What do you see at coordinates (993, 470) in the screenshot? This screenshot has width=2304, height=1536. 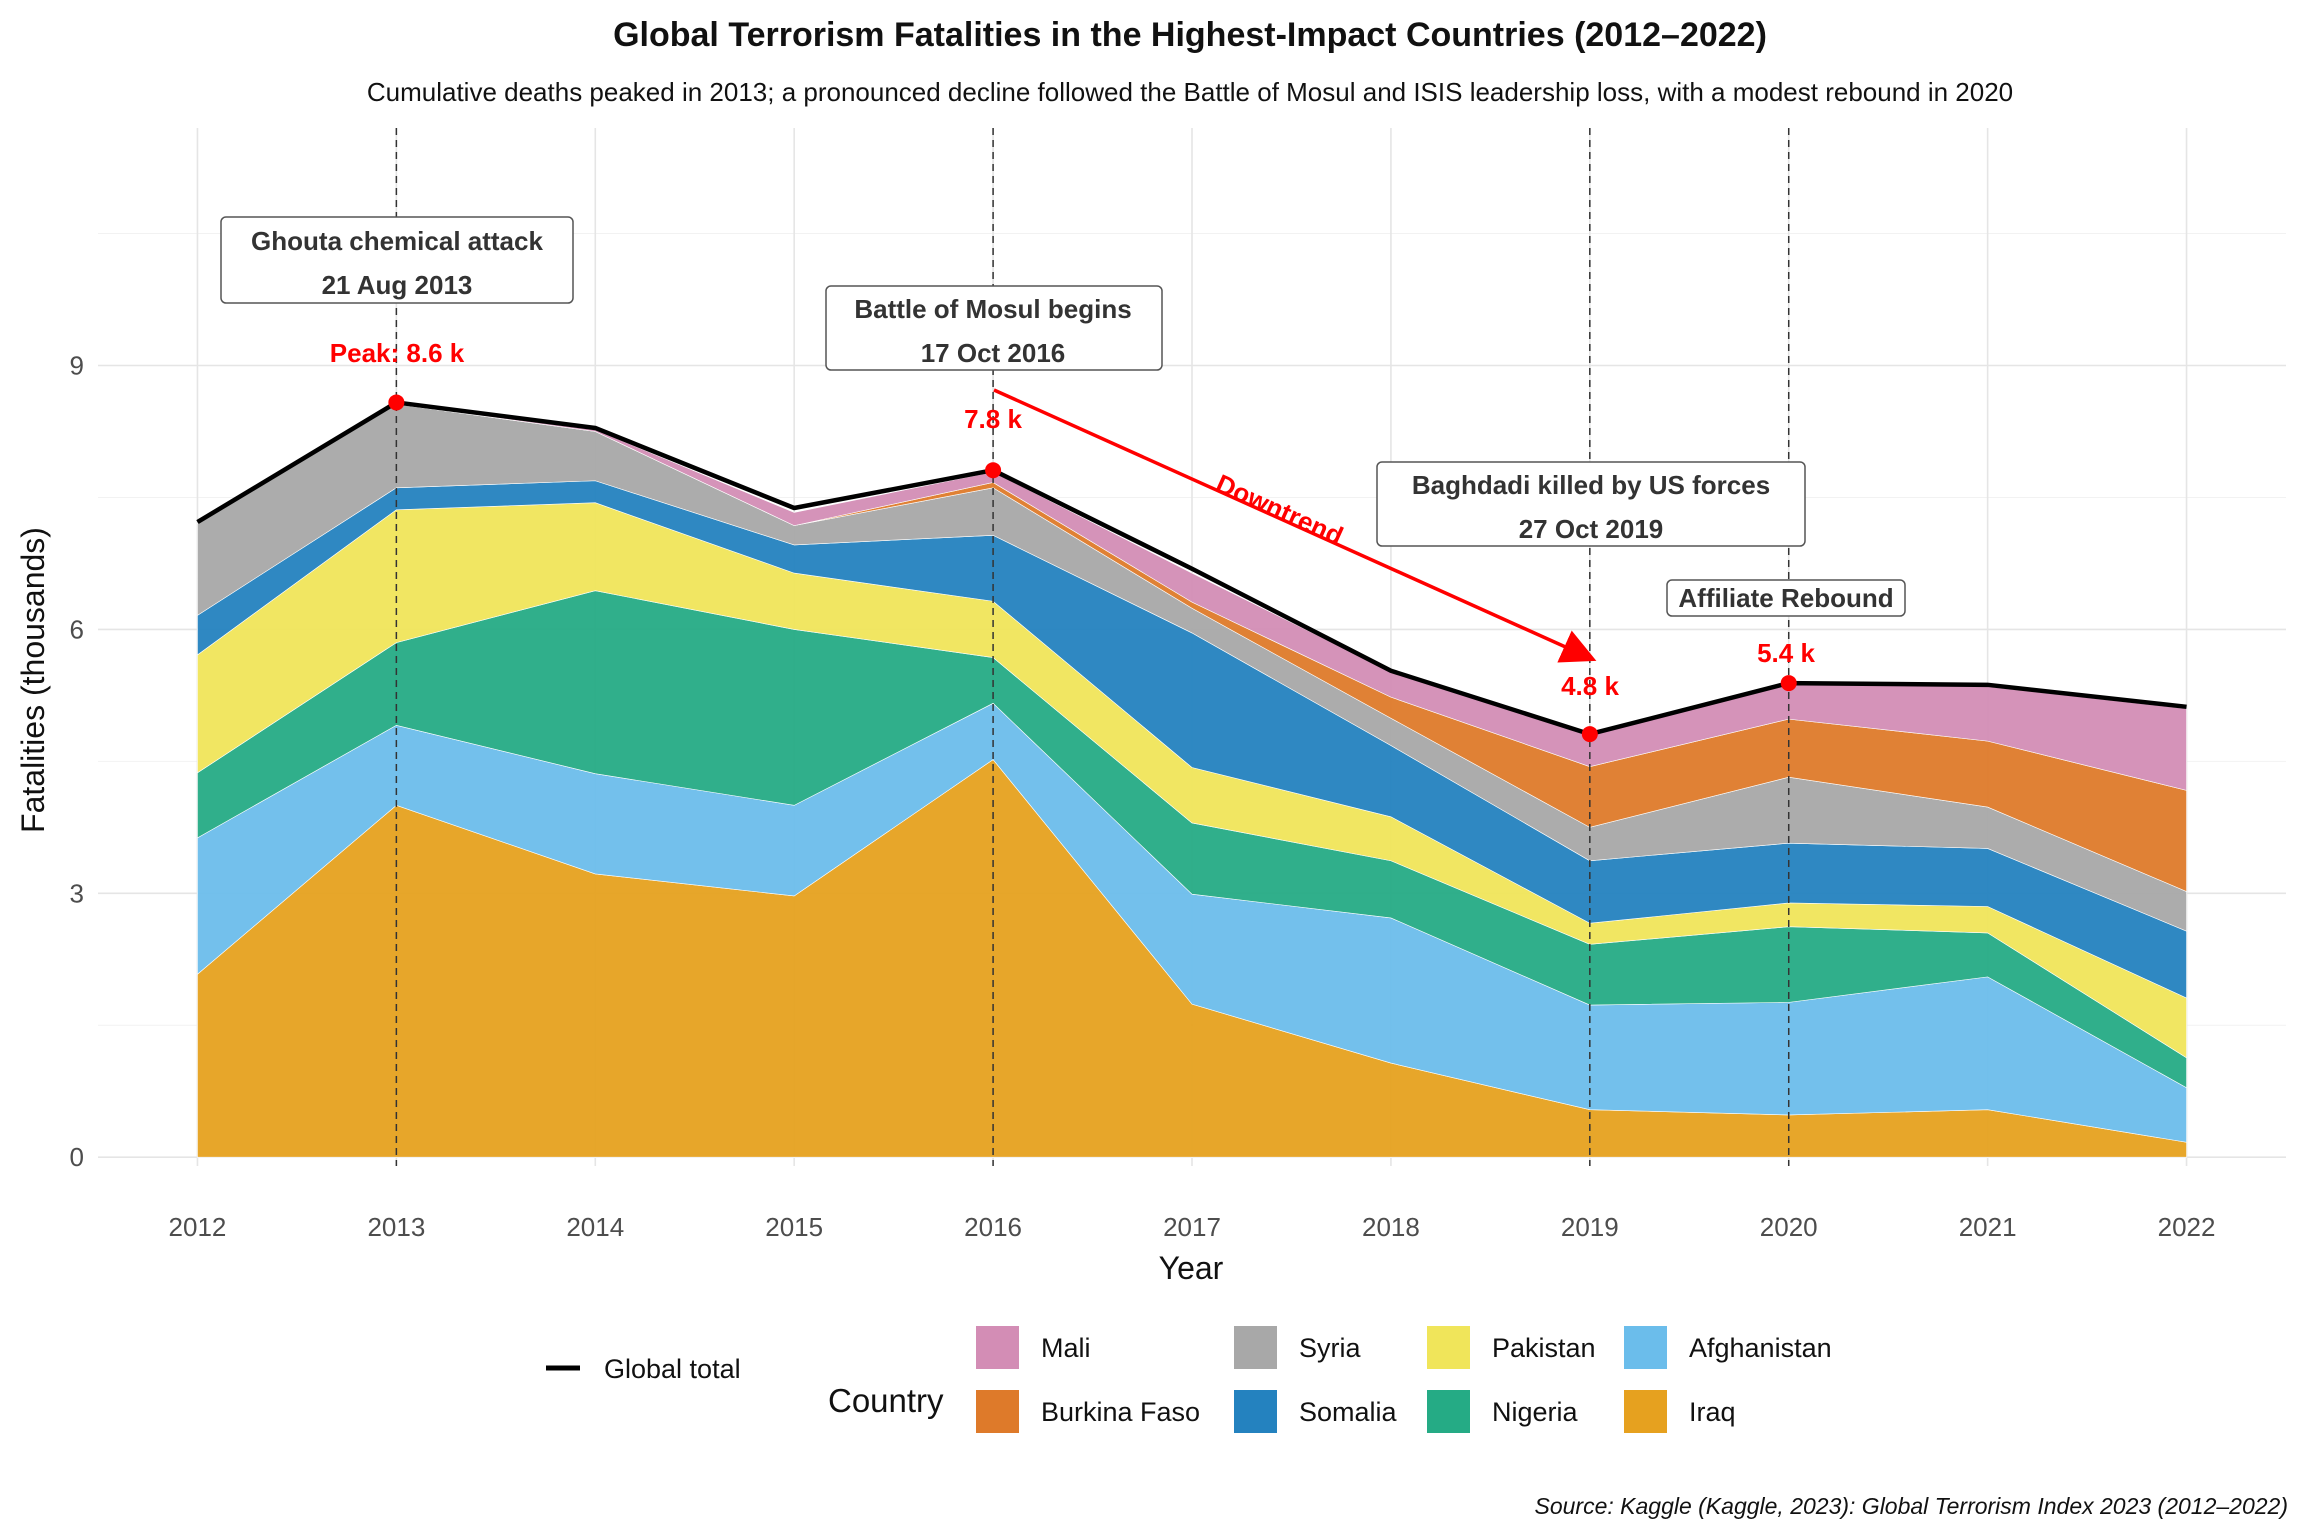 I see `highlight-point-2016` at bounding box center [993, 470].